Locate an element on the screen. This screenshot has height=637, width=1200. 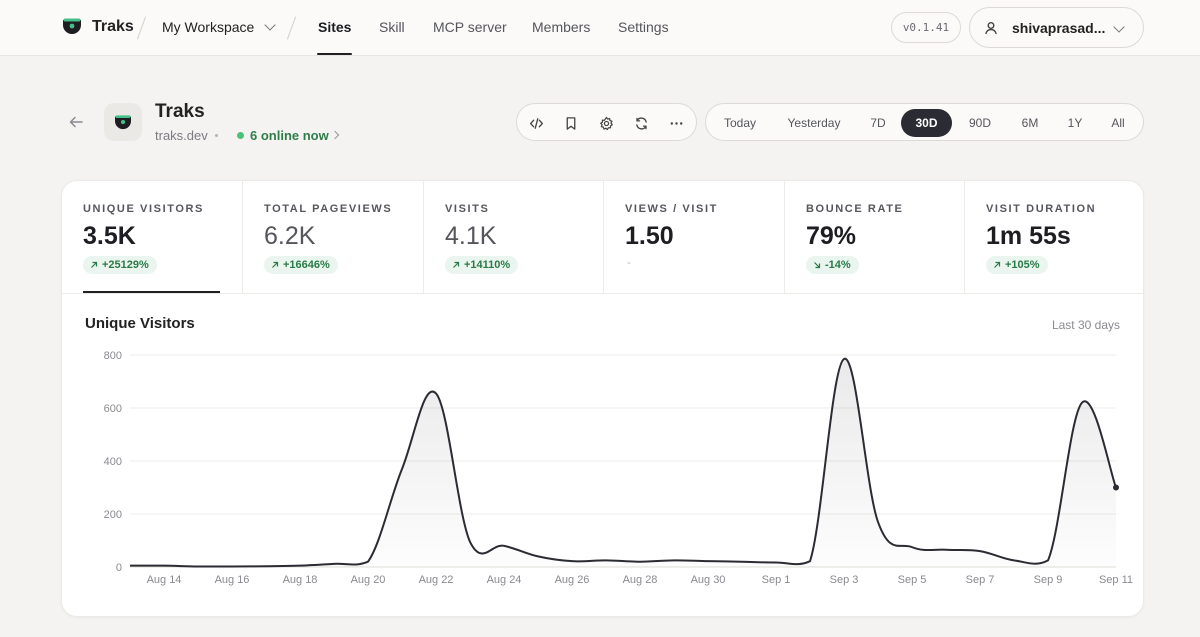
x-tick-label: Aug 20 is located at coordinates (368, 580).